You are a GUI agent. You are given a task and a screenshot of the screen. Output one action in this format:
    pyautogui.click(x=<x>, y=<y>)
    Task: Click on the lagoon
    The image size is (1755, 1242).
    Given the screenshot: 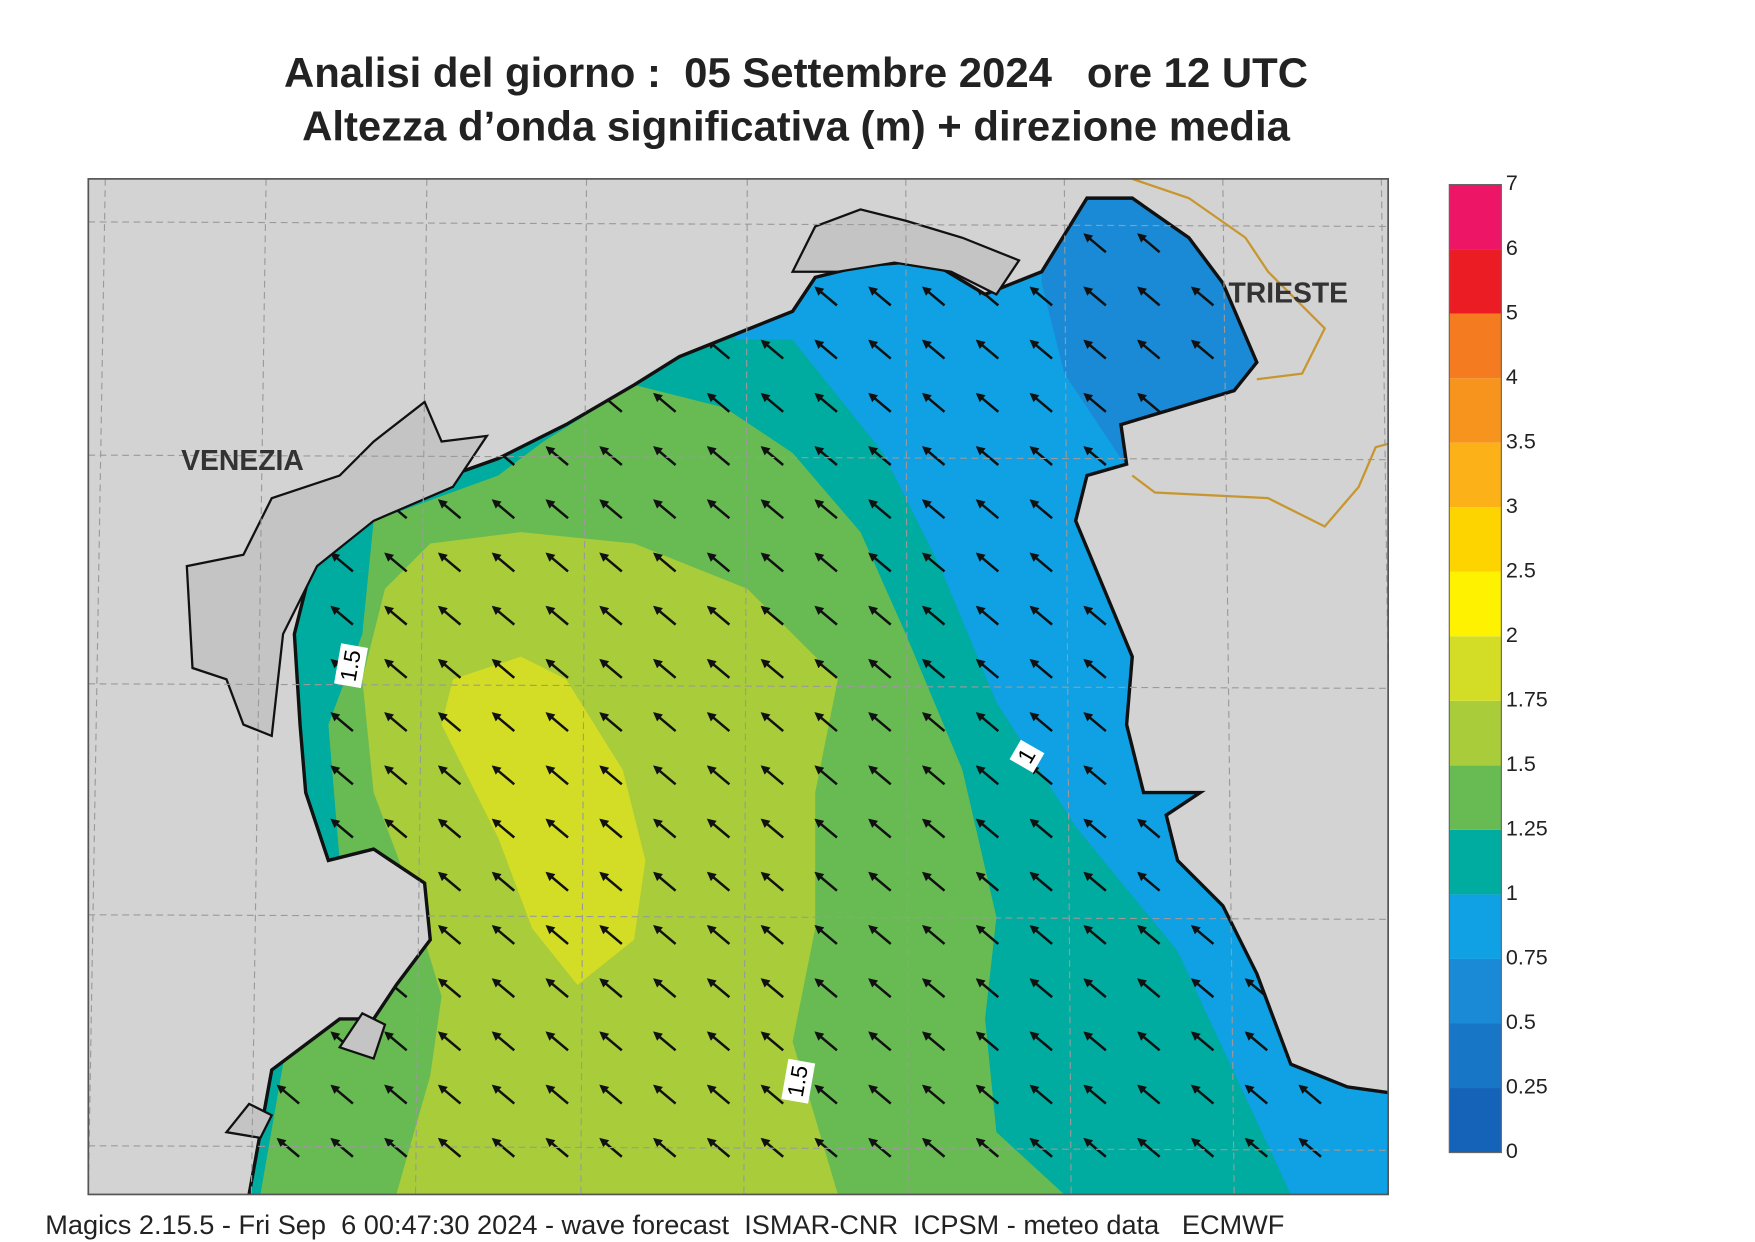 What is the action you would take?
    pyautogui.click(x=337, y=569)
    